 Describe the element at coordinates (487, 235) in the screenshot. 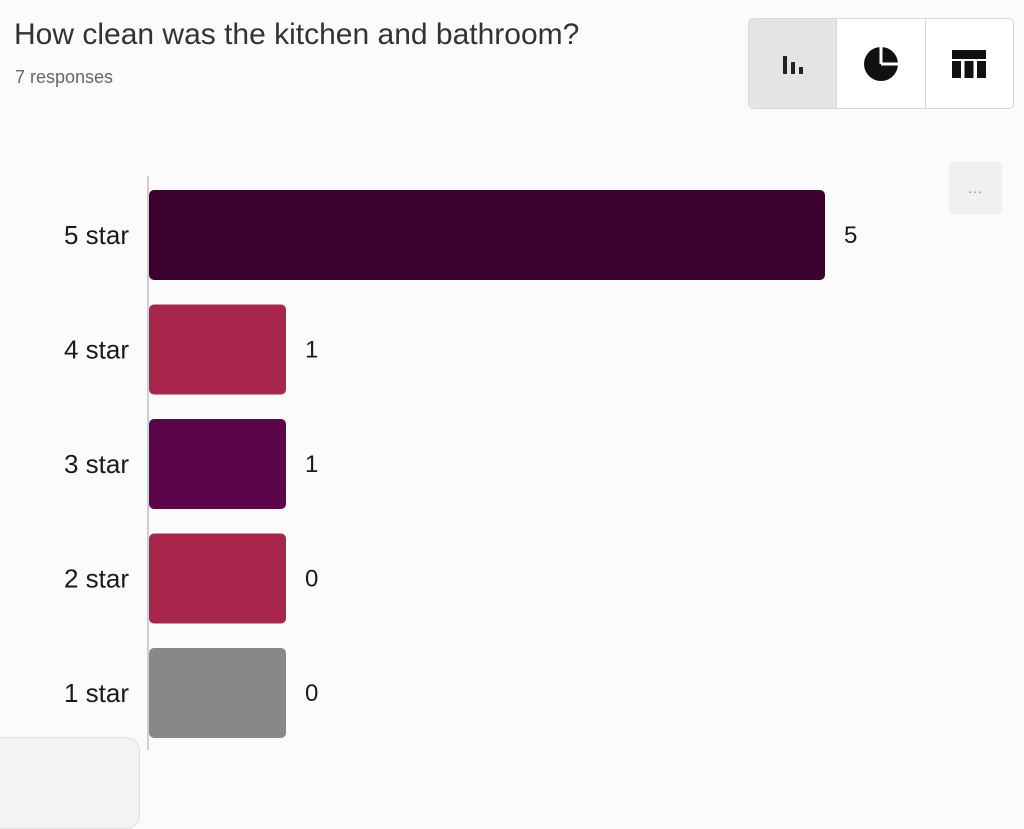

I see `bar-5-star` at that location.